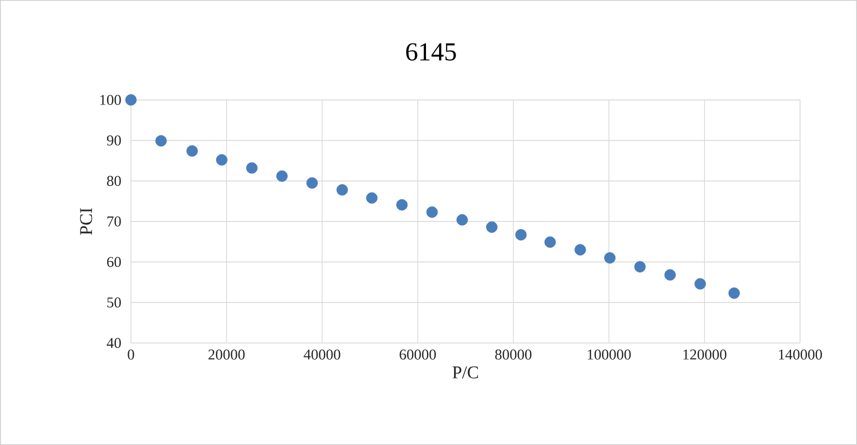 This screenshot has width=857, height=445. I want to click on y-axis-title: PCI, so click(86, 221).